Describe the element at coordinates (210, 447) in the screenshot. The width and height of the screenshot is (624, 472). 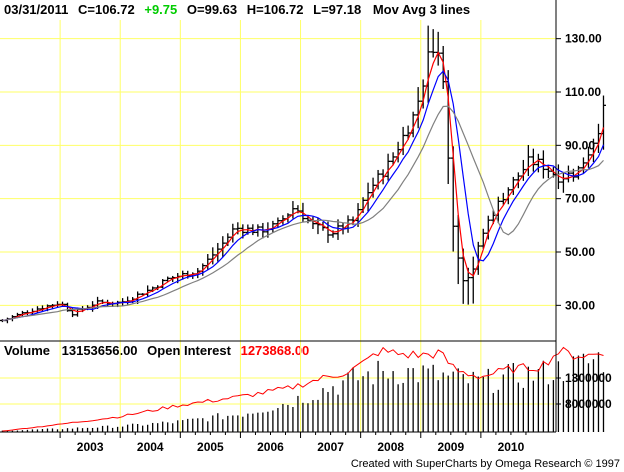
I see `year-label: 2005` at that location.